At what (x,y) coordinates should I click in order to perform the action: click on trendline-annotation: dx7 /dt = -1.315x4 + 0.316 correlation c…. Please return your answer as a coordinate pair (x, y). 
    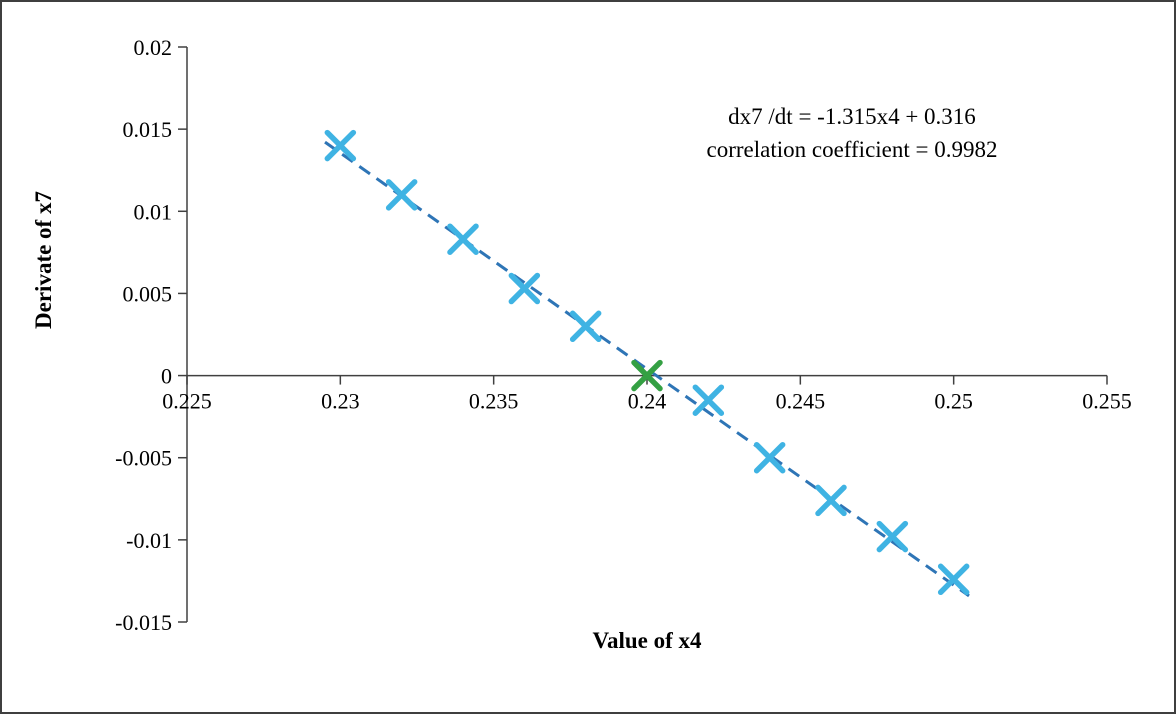
    Looking at the image, I should click on (852, 133).